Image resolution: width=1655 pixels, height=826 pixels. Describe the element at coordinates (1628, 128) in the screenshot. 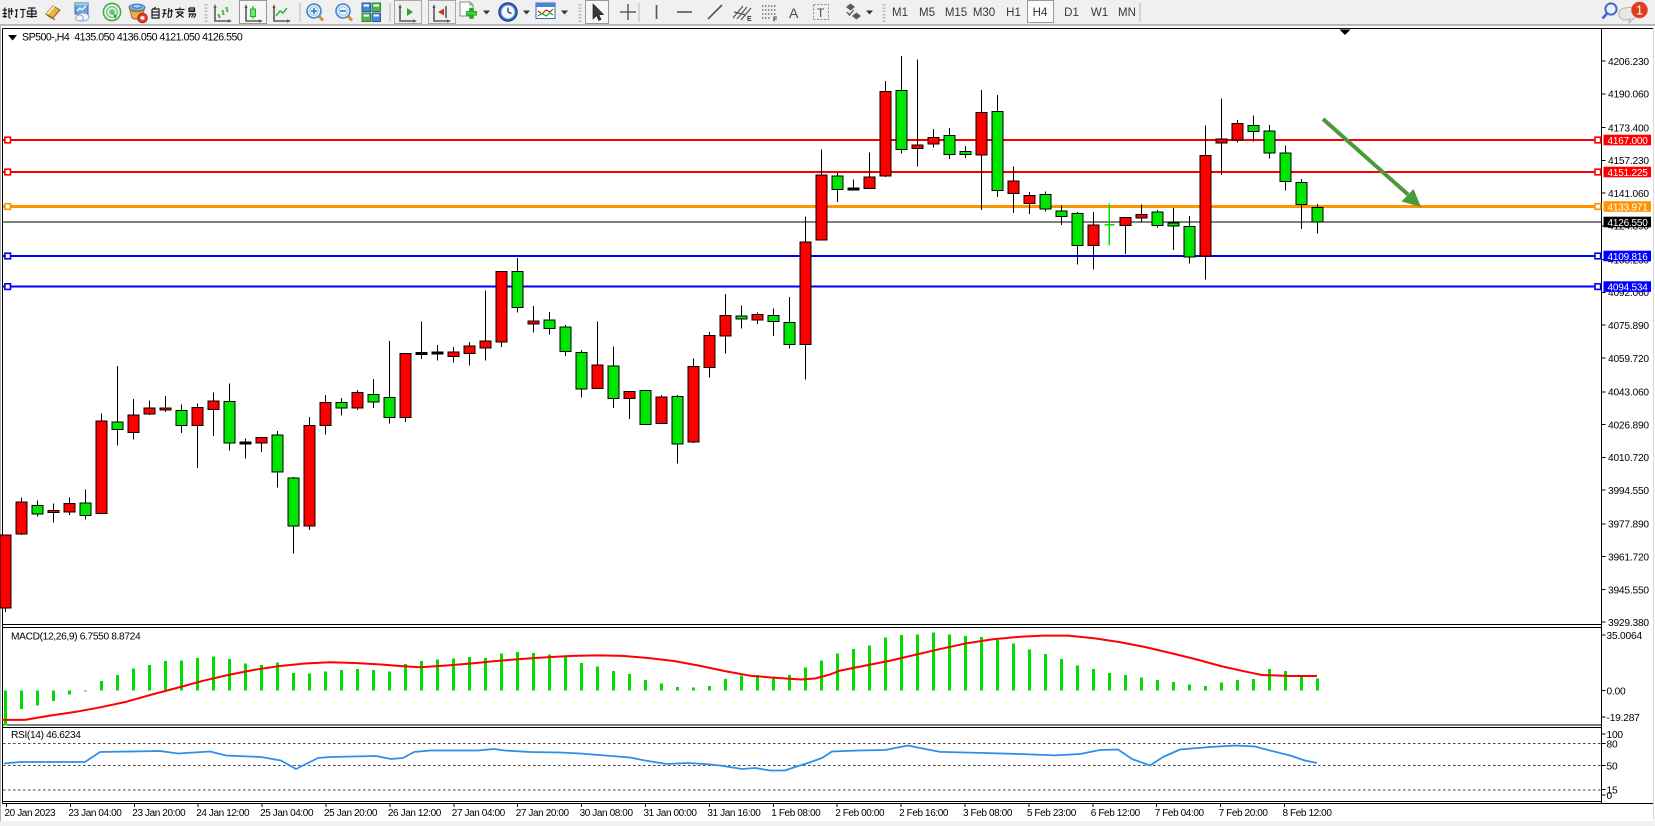

I see `svg-text: 4173.400` at that location.